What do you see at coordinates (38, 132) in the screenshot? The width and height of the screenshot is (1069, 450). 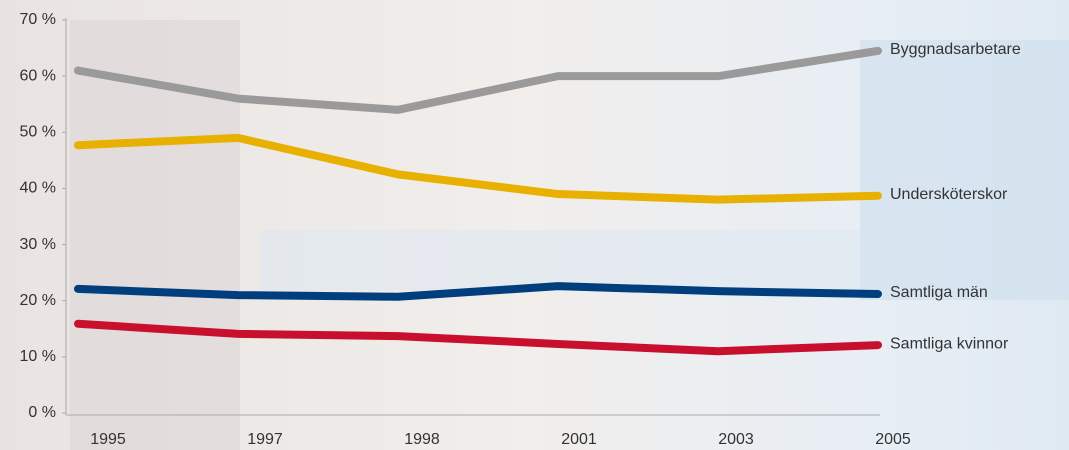 I see `y-tick-label: 50 %` at bounding box center [38, 132].